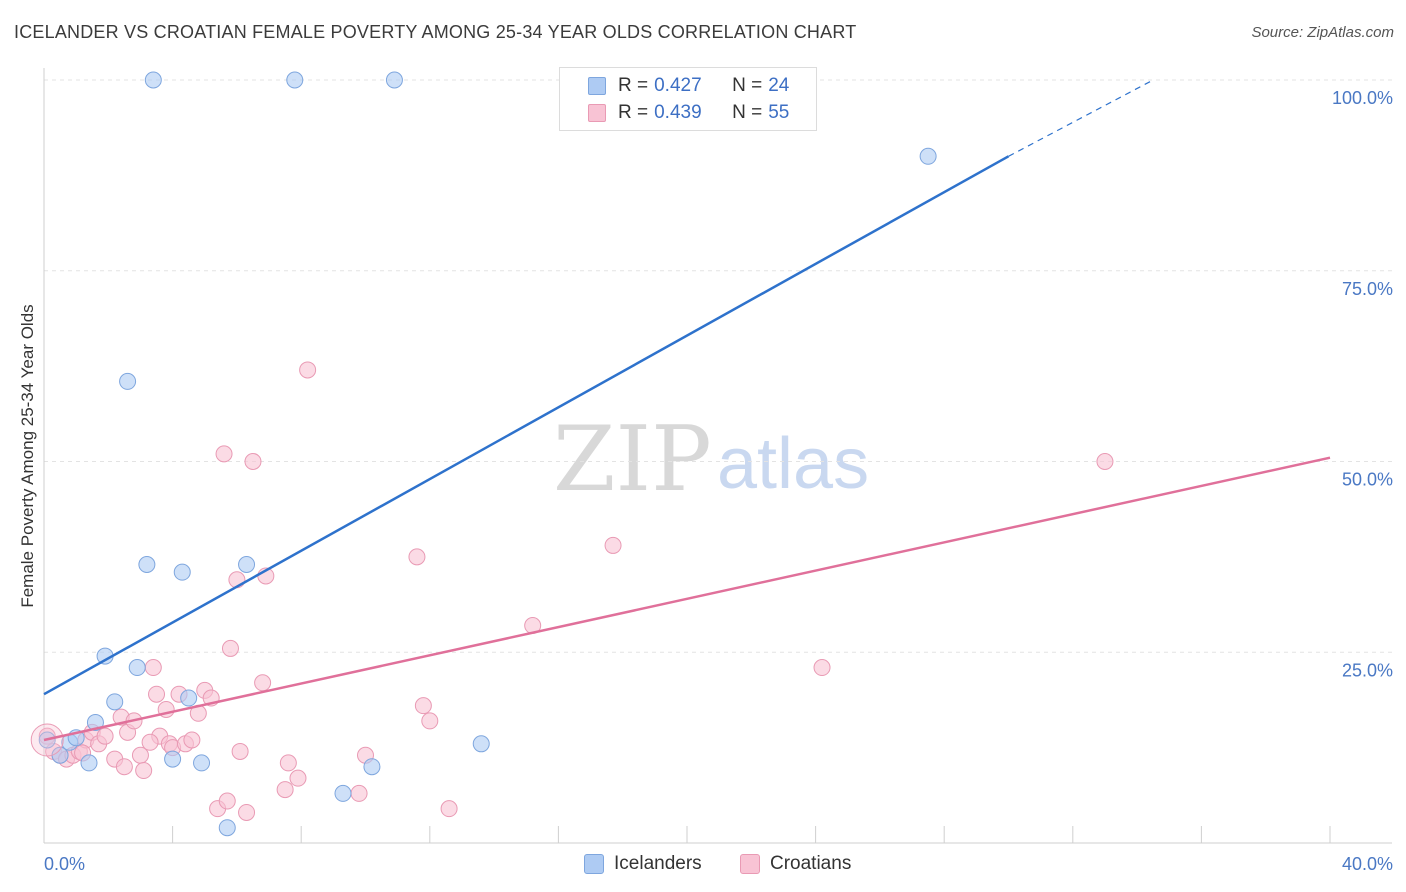 This screenshot has height=892, width=1406. I want to click on icelanders-trend-extension, so click(1081, 118).